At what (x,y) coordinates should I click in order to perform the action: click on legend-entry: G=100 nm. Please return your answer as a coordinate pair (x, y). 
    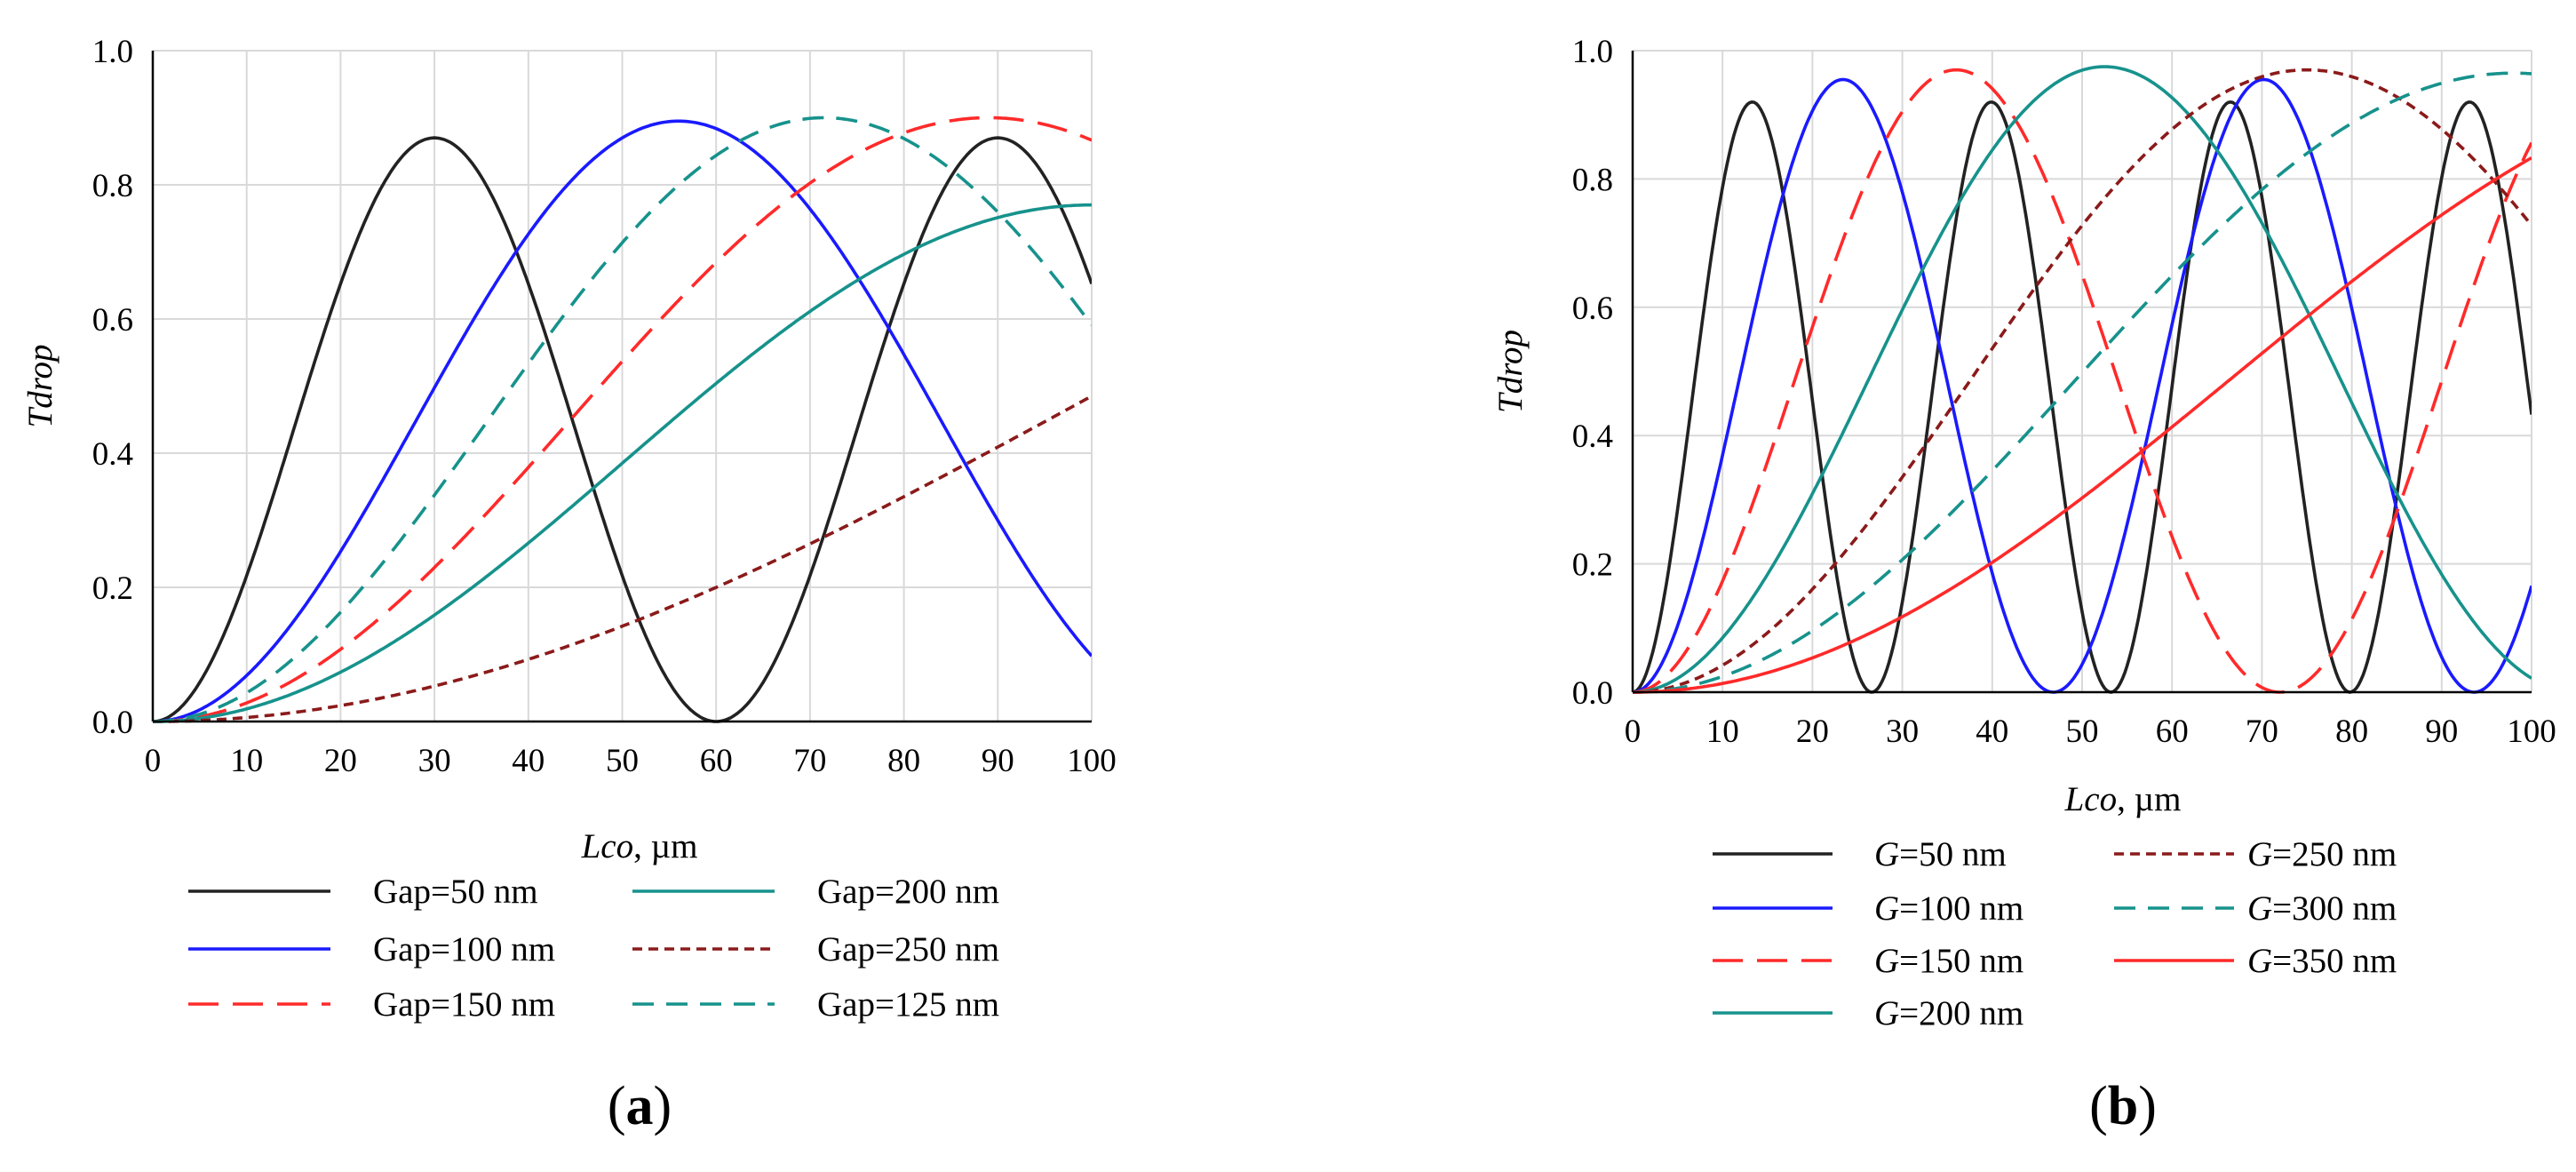
    Looking at the image, I should click on (1948, 908).